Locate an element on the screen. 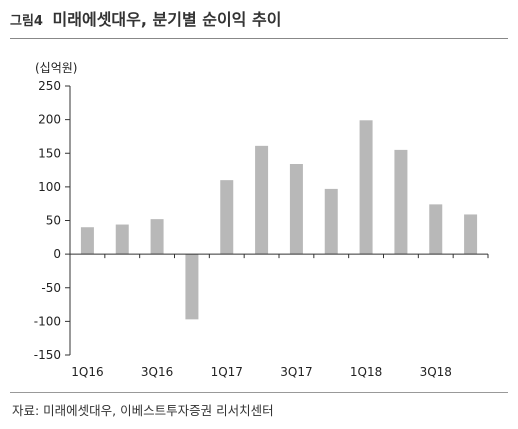 This screenshot has height=429, width=518. bar-2Q16 is located at coordinates (122, 239).